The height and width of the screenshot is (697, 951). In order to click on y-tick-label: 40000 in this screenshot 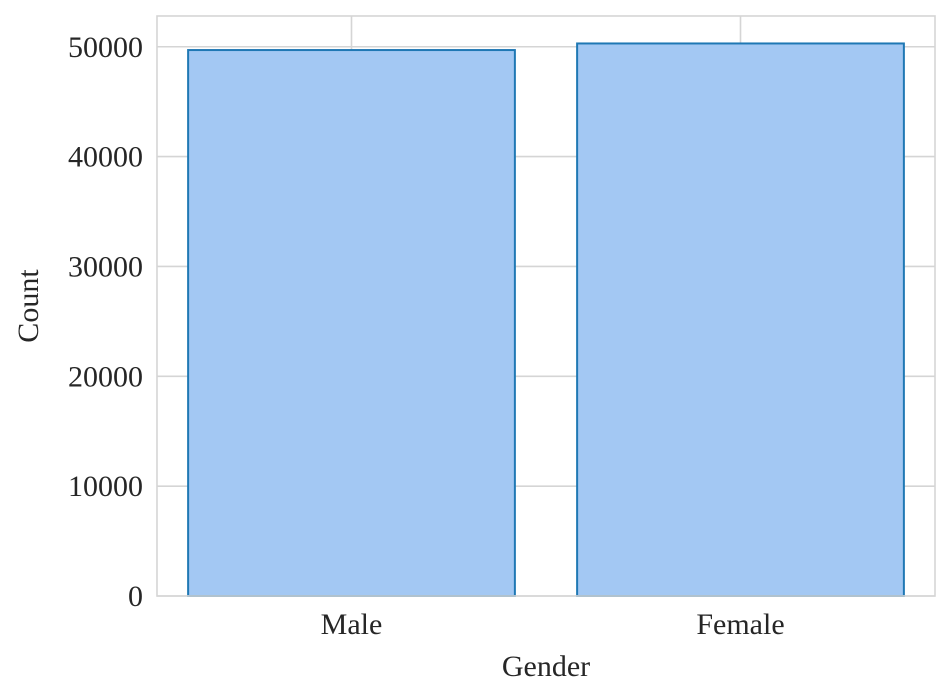, I will do `click(105, 157)`.